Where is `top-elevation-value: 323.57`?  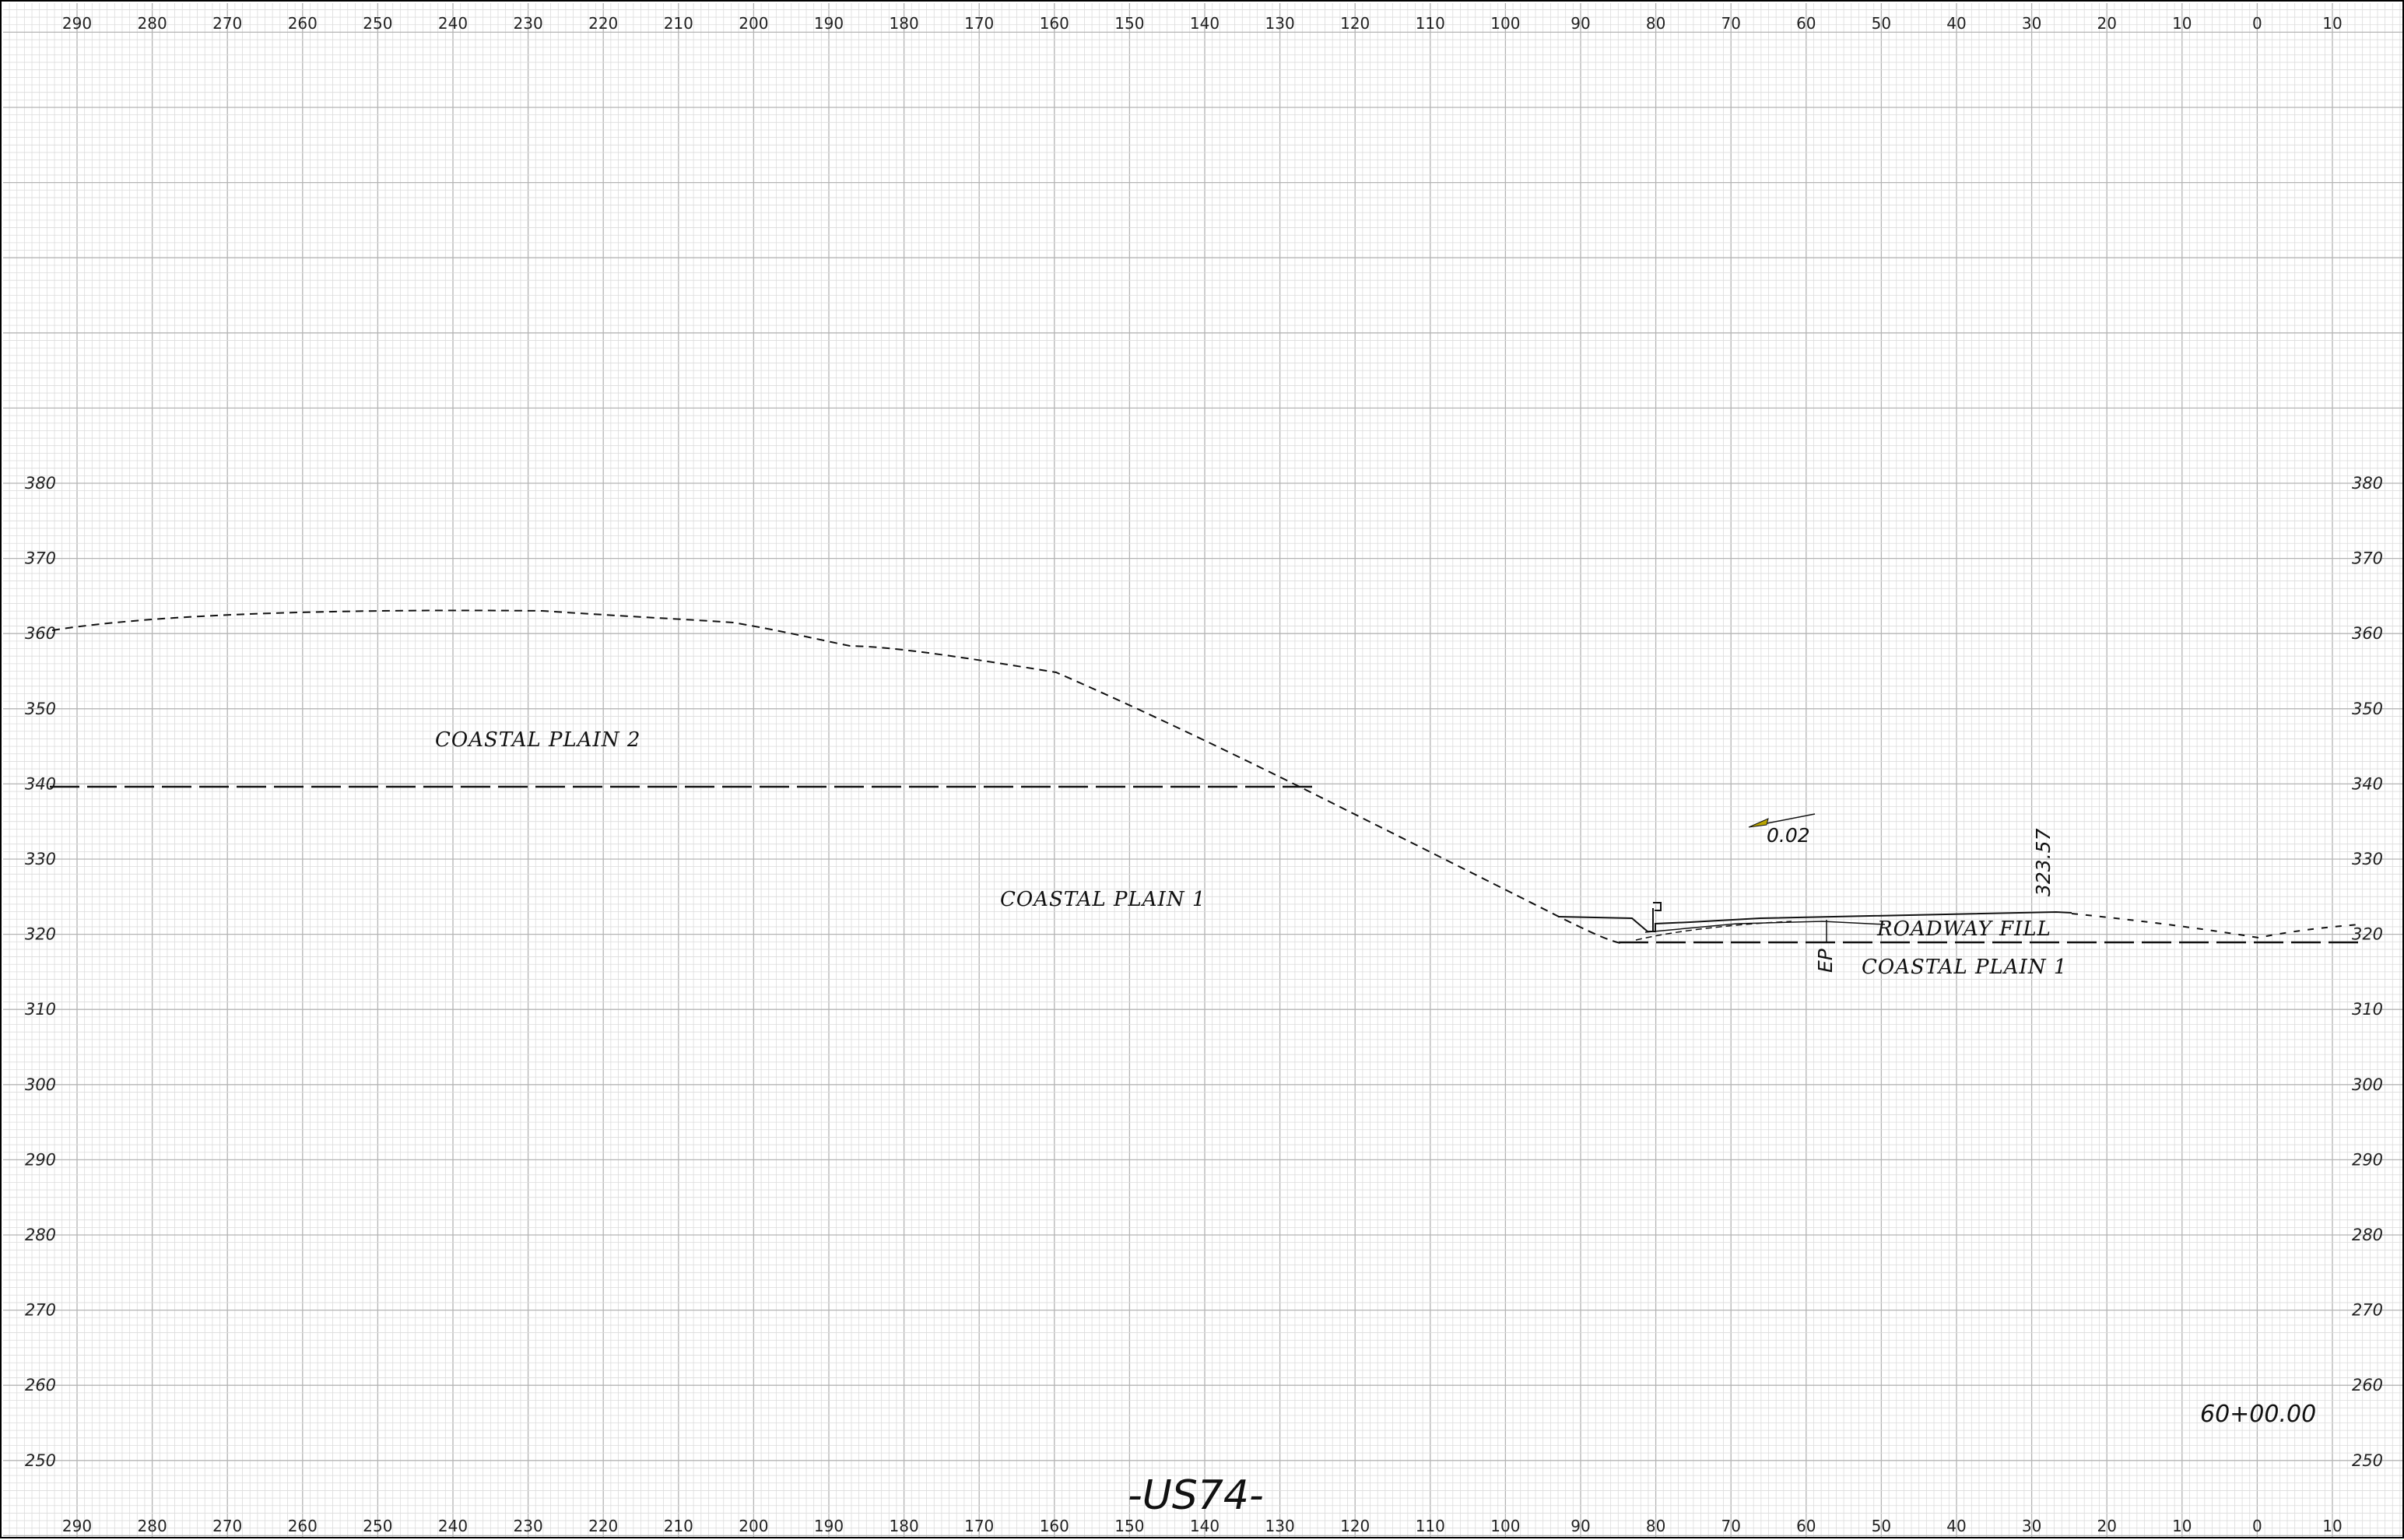 top-elevation-value: 323.57 is located at coordinates (2043, 862).